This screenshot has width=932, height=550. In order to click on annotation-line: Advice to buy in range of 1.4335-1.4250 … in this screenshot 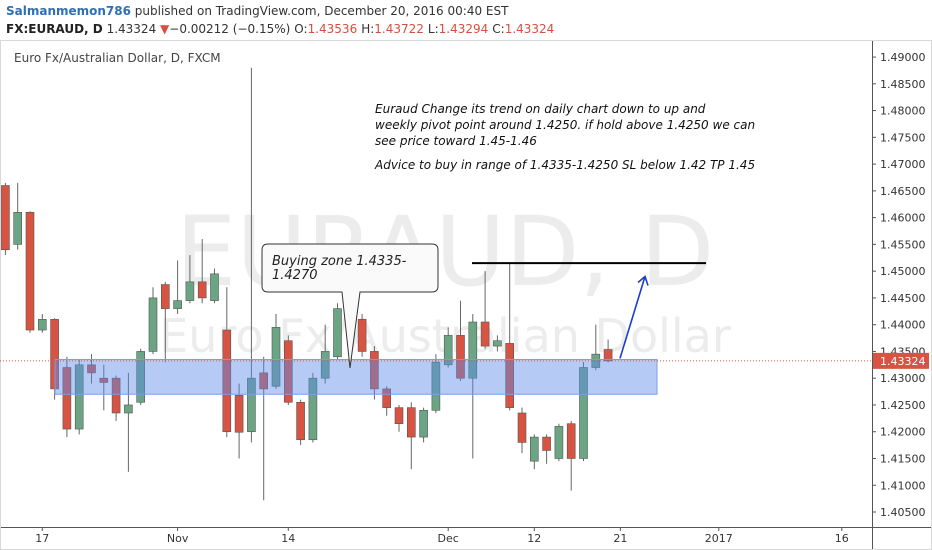, I will do `click(564, 165)`.